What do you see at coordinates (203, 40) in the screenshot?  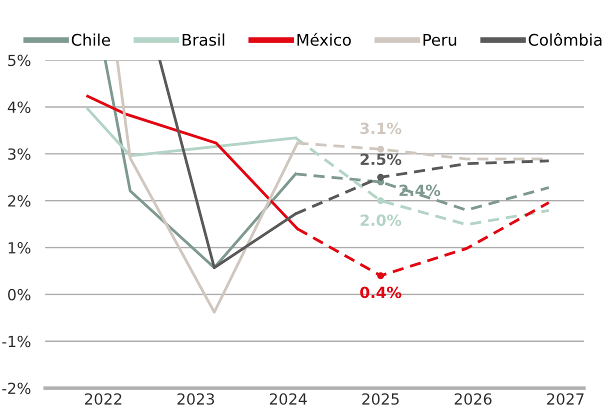 I see `legend-label: Brasil` at bounding box center [203, 40].